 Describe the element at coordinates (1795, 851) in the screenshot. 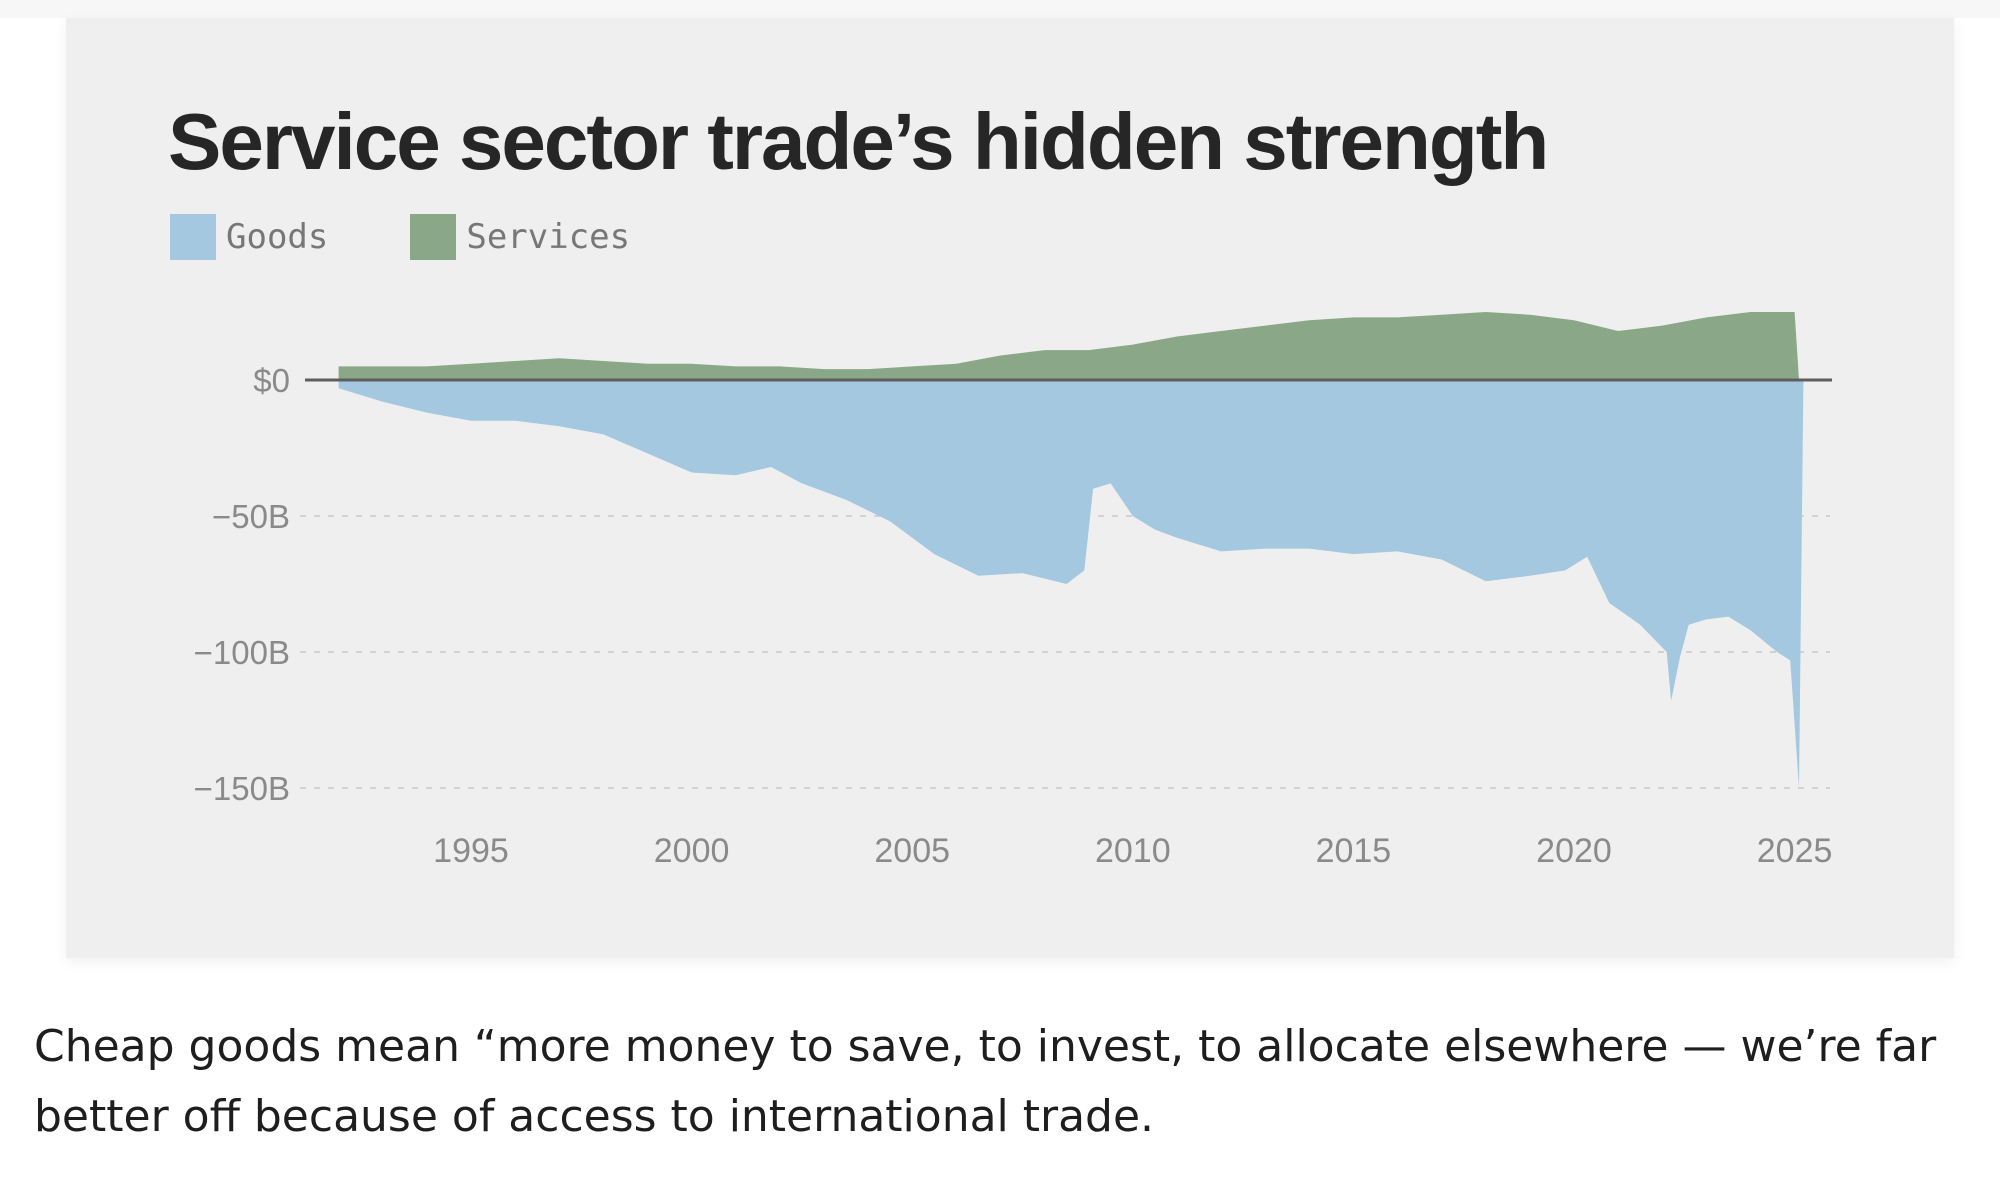

I see `x-tick-label: 2025` at that location.